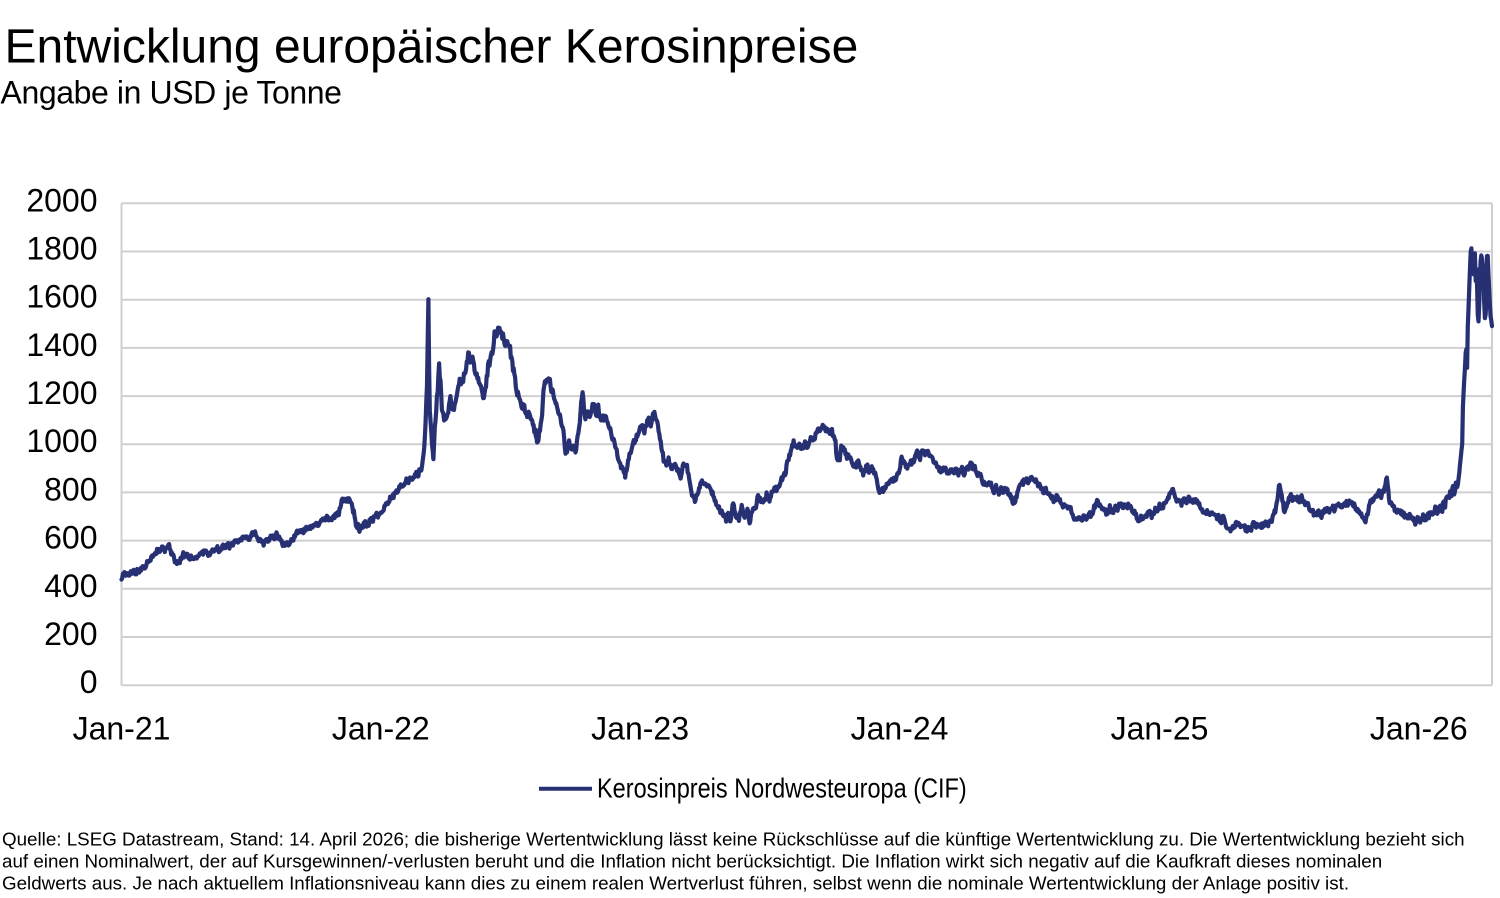 The width and height of the screenshot is (1500, 898). I want to click on svg-text: Jan-21, so click(122, 729).